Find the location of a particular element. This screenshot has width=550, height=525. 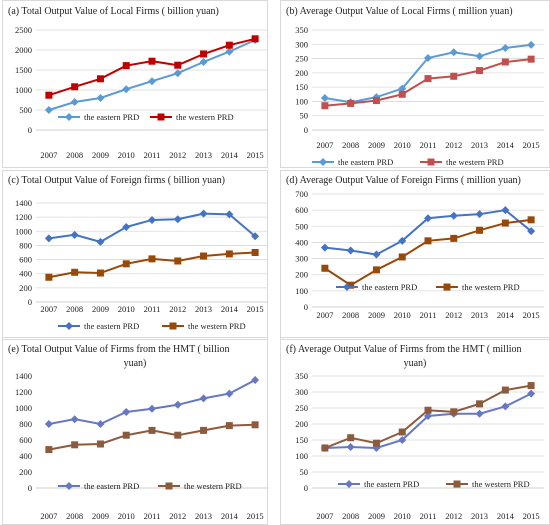

y-tick-label: 1500 is located at coordinates (23, 70).